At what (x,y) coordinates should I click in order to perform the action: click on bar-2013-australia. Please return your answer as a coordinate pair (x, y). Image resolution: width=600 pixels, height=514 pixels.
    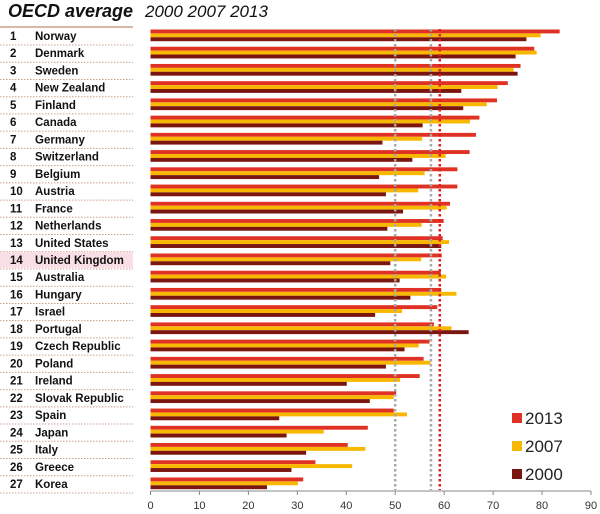
    Looking at the image, I should click on (295, 272).